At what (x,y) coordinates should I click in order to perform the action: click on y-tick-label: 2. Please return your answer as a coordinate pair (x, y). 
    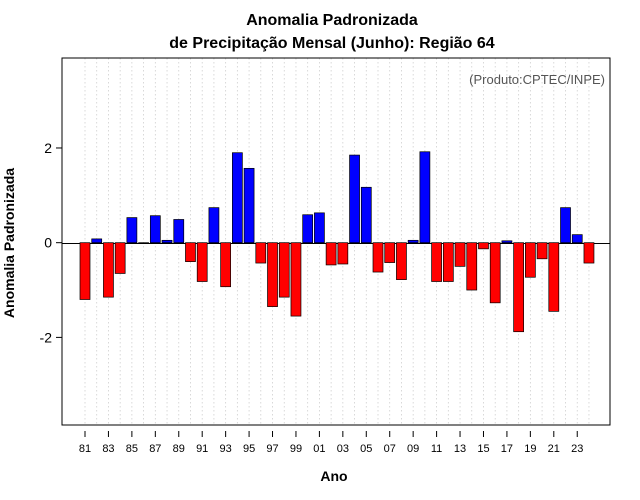
    Looking at the image, I should click on (48, 148).